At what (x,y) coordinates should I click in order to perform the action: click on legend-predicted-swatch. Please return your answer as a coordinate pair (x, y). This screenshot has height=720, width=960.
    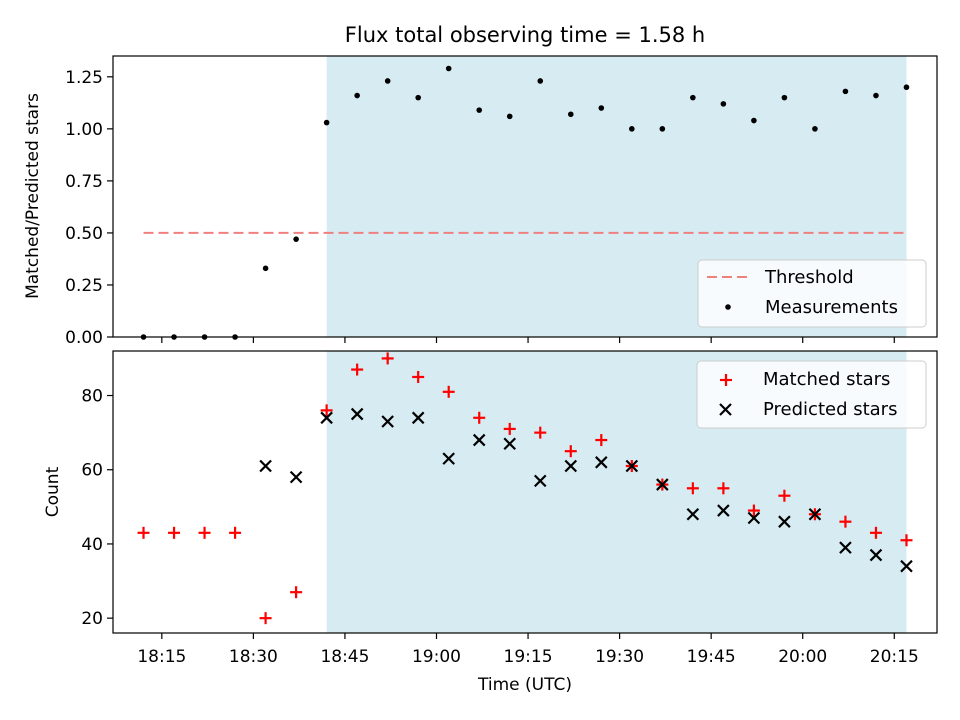
    Looking at the image, I should click on (725, 409).